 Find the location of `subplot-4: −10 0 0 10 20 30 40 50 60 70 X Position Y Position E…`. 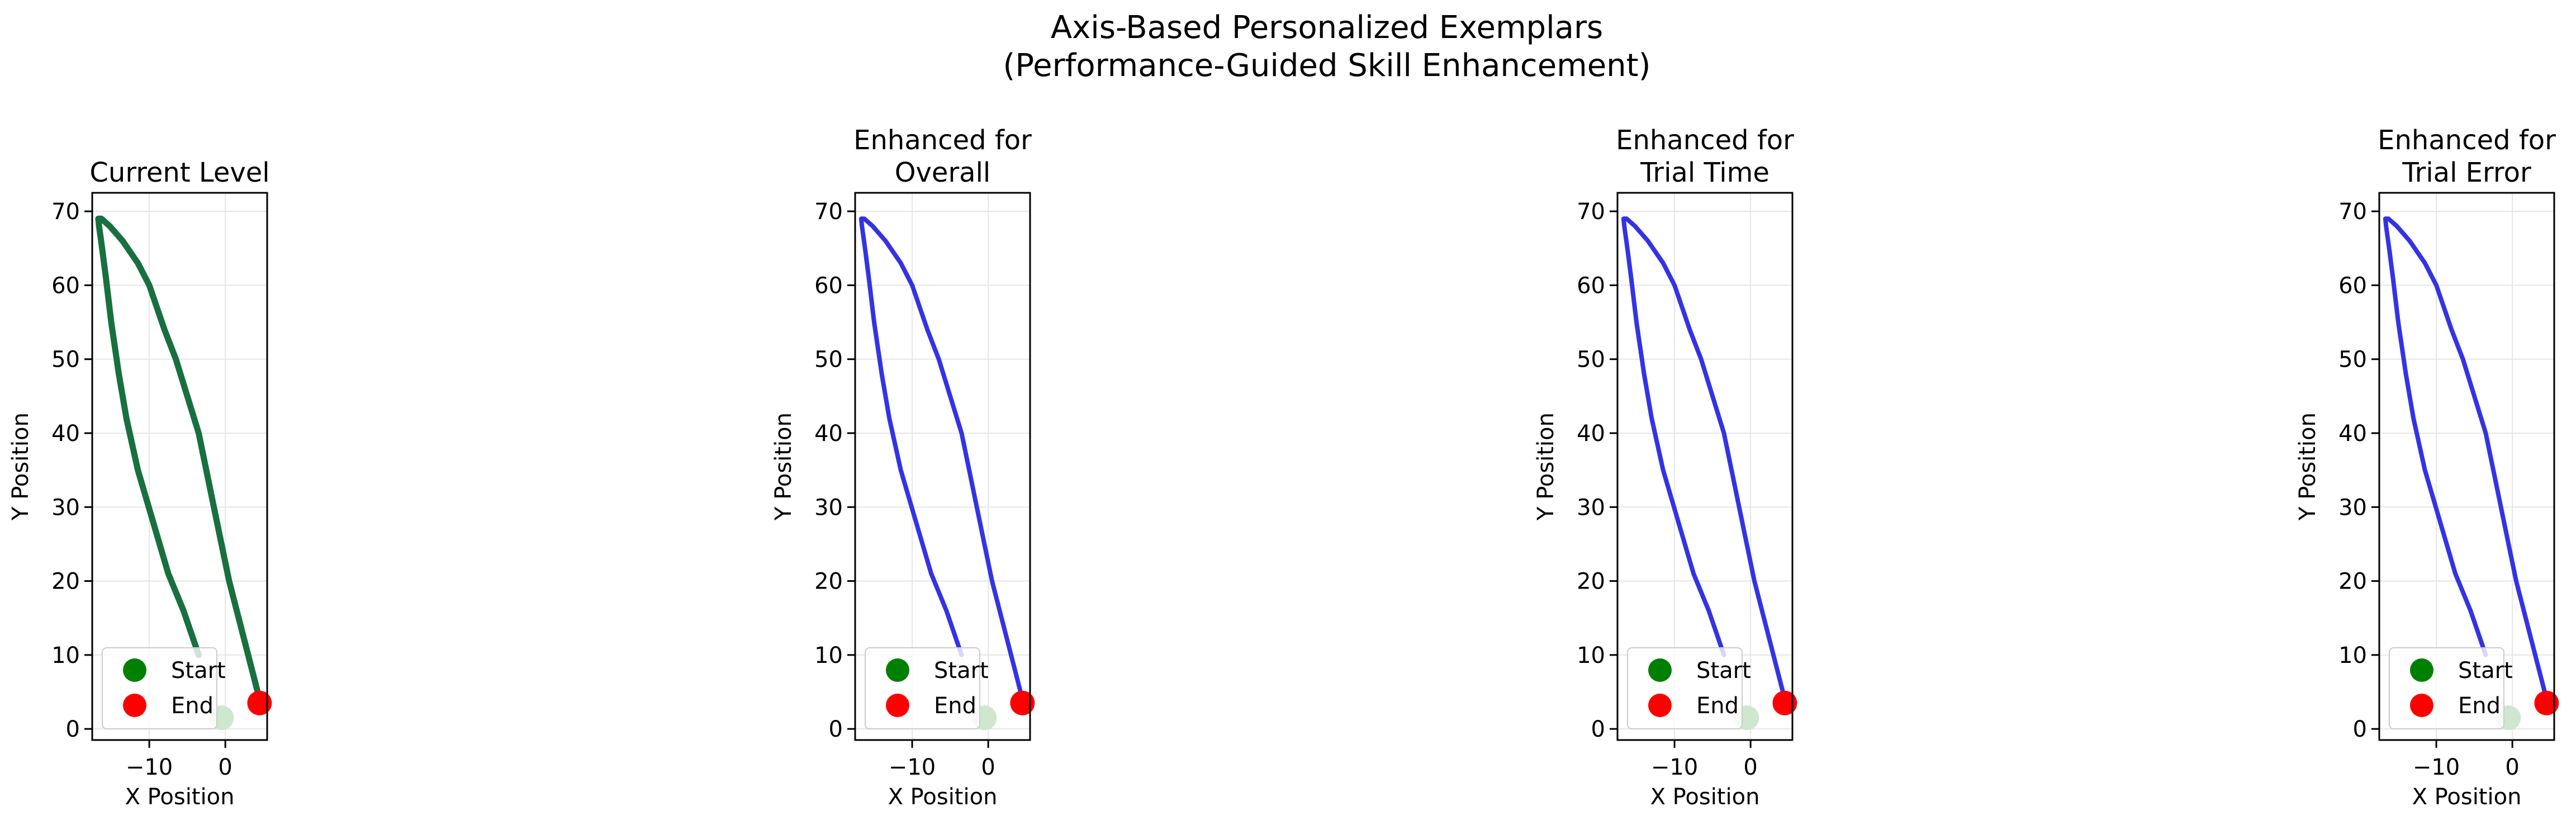

subplot-4: −10 0 0 10 20 30 40 50 60 70 X Position Y Position E… is located at coordinates (2427, 467).